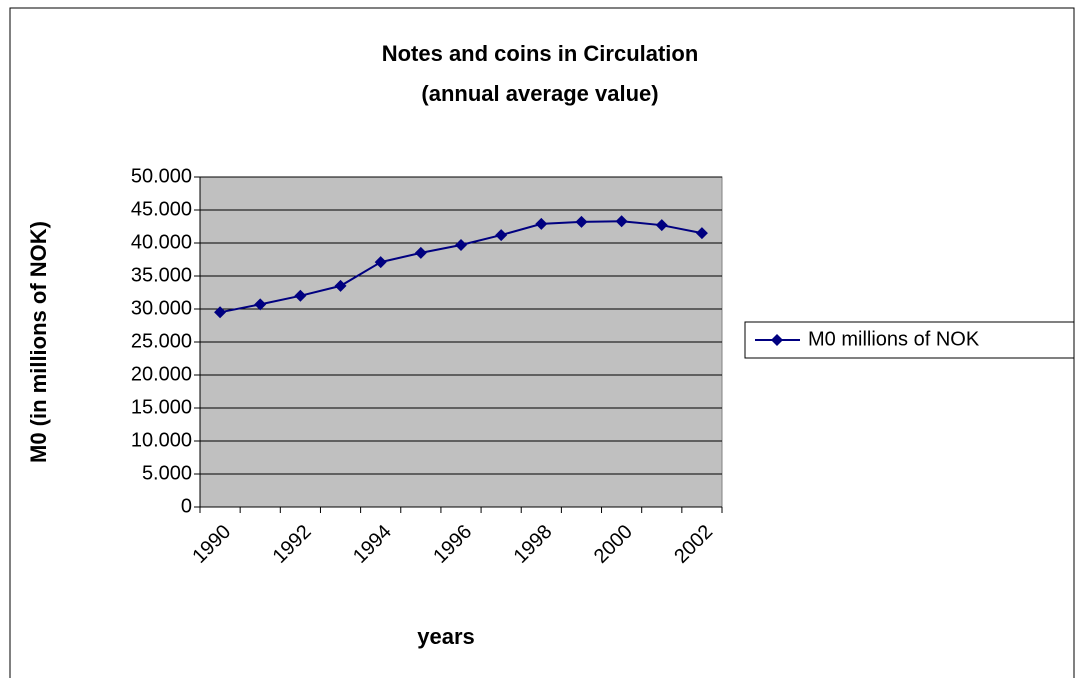 The height and width of the screenshot is (678, 1077). Describe the element at coordinates (38, 342) in the screenshot. I see `y-axis-title: M0 (in millions of NOK)` at that location.